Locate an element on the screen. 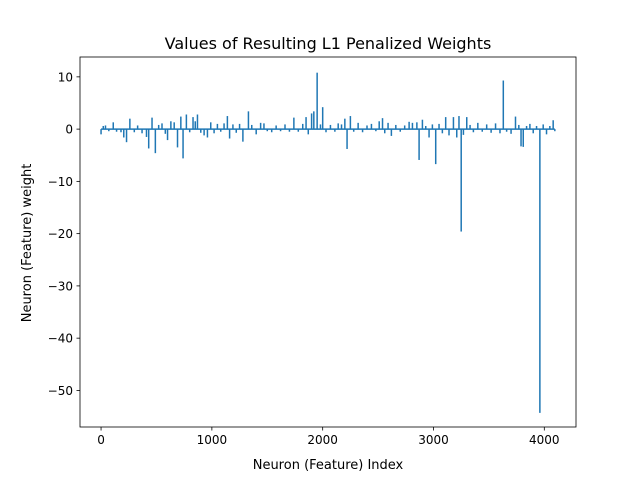  x-axis-ticks: 0 1000 2000 3000 4000 is located at coordinates (328, 437).